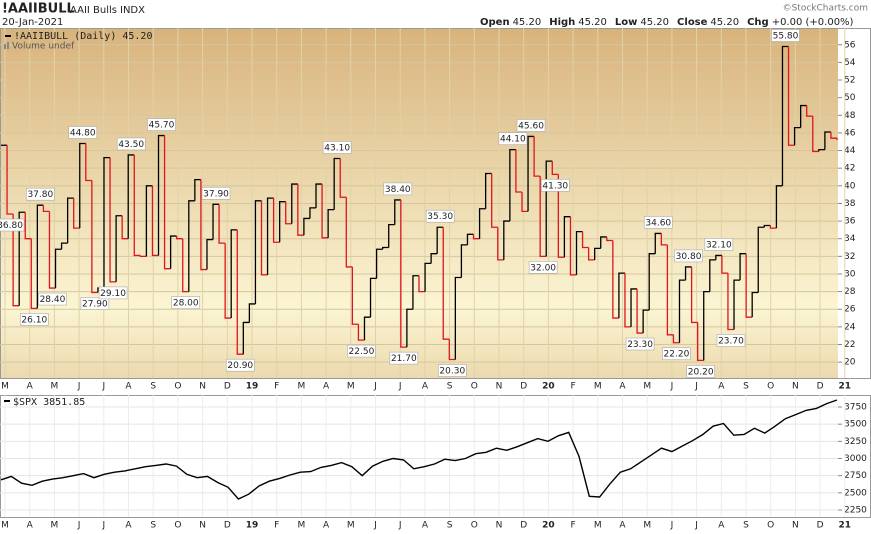 Image resolution: width=871 pixels, height=534 pixels. What do you see at coordinates (758, 22) in the screenshot?
I see `quote-label: Chg` at bounding box center [758, 22].